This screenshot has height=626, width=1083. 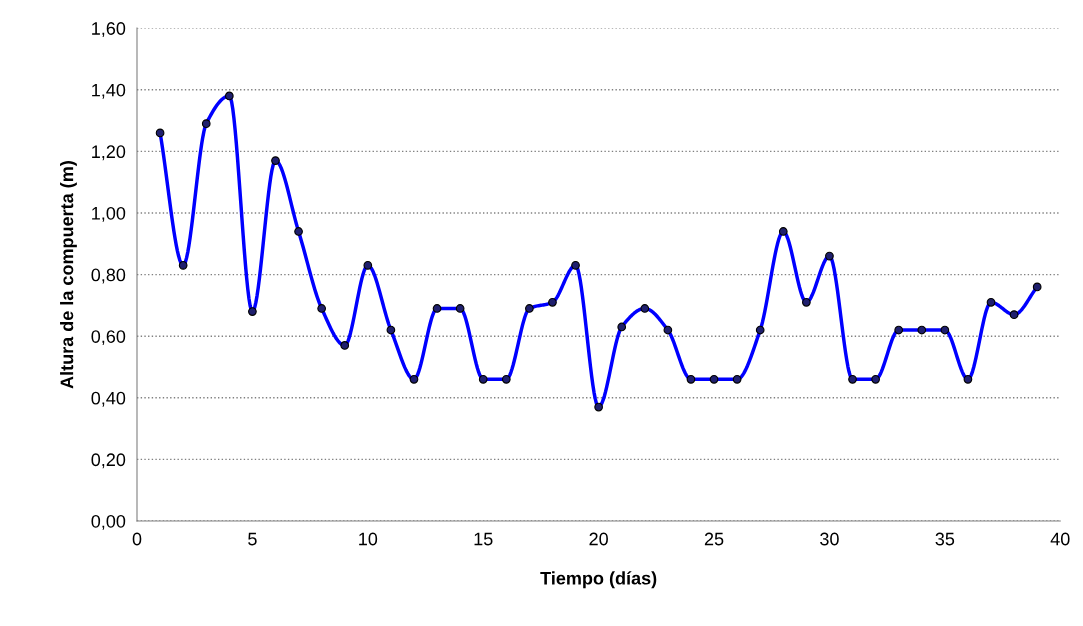 I want to click on x-tick-label: 20, so click(x=598, y=539).